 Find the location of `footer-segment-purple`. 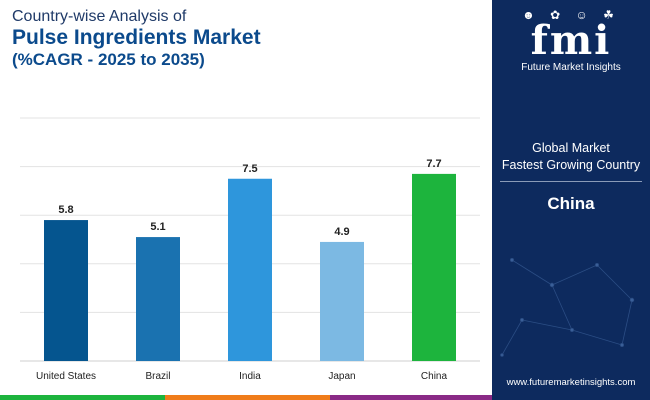

footer-segment-purple is located at coordinates (411, 397).